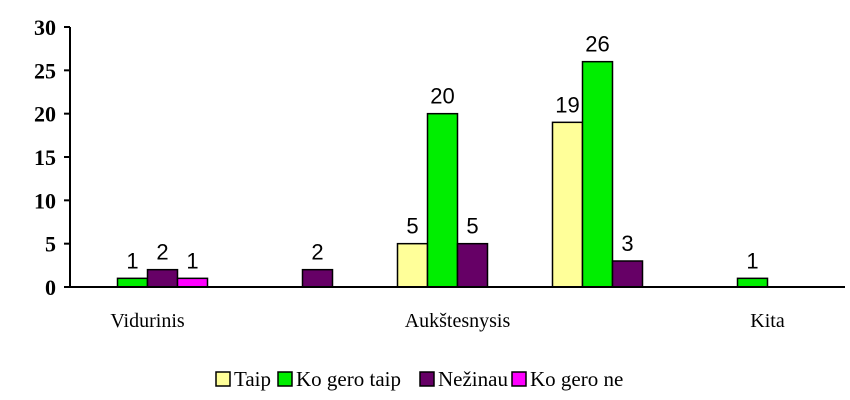  I want to click on y-tick-label: 25, so click(45, 70).